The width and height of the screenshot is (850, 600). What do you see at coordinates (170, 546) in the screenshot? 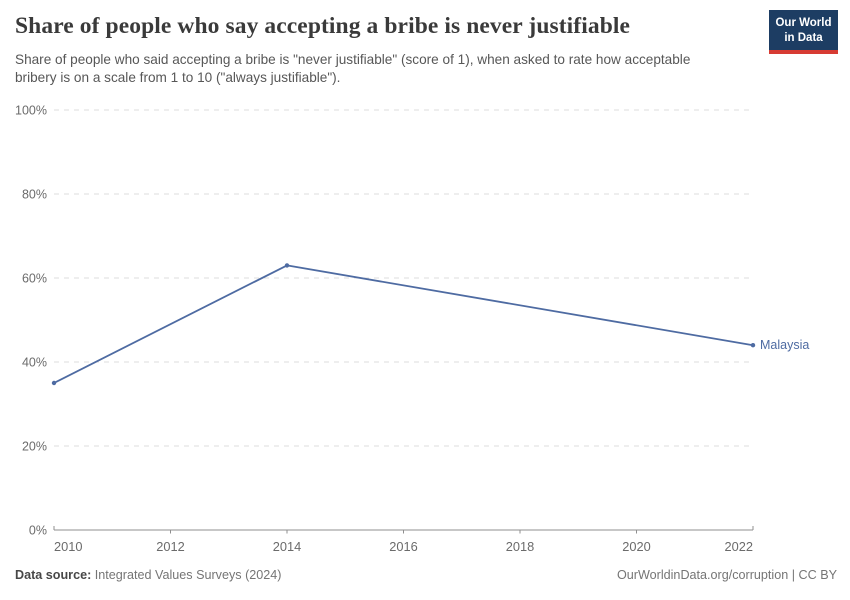
I see `x-axis-tick-label: 2012` at bounding box center [170, 546].